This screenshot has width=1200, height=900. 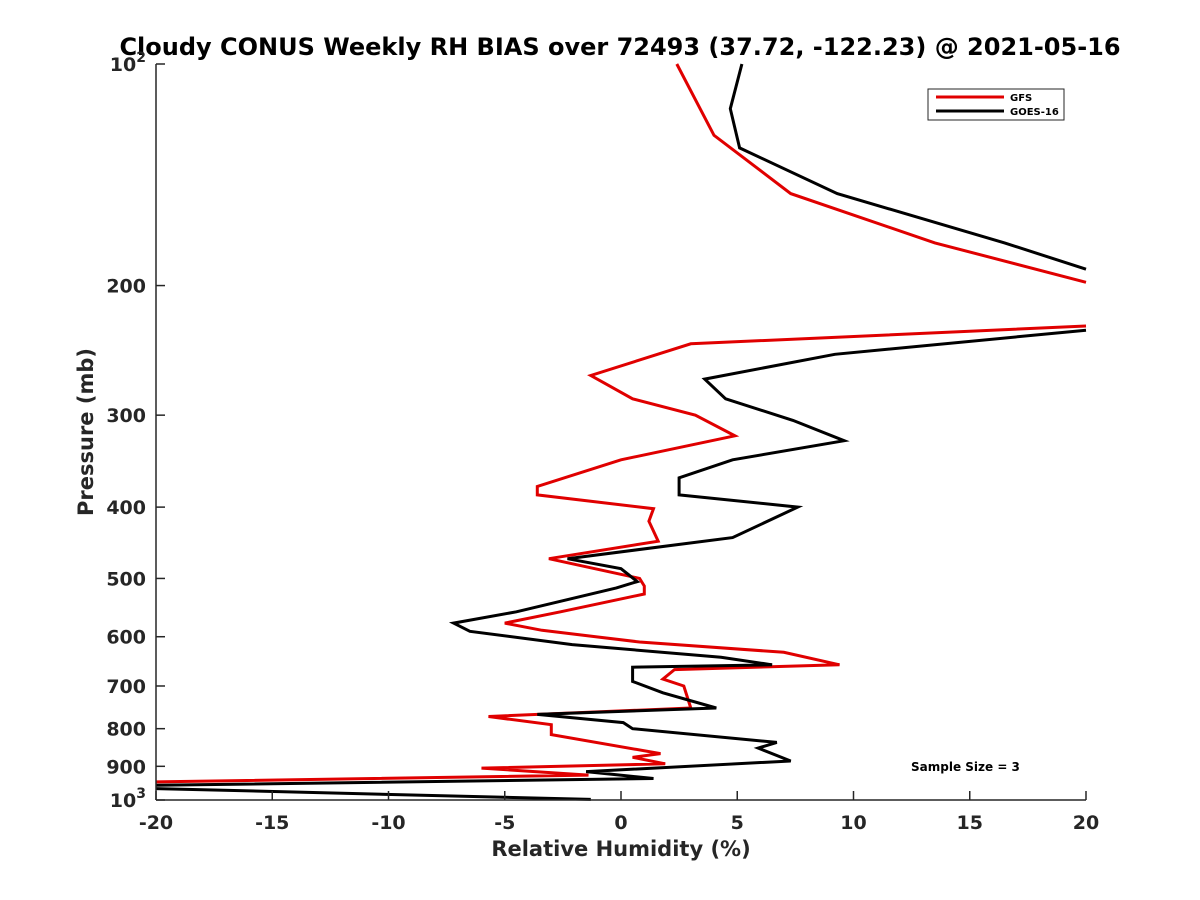 What do you see at coordinates (737, 823) in the screenshot?
I see `x-tick-label: 5` at bounding box center [737, 823].